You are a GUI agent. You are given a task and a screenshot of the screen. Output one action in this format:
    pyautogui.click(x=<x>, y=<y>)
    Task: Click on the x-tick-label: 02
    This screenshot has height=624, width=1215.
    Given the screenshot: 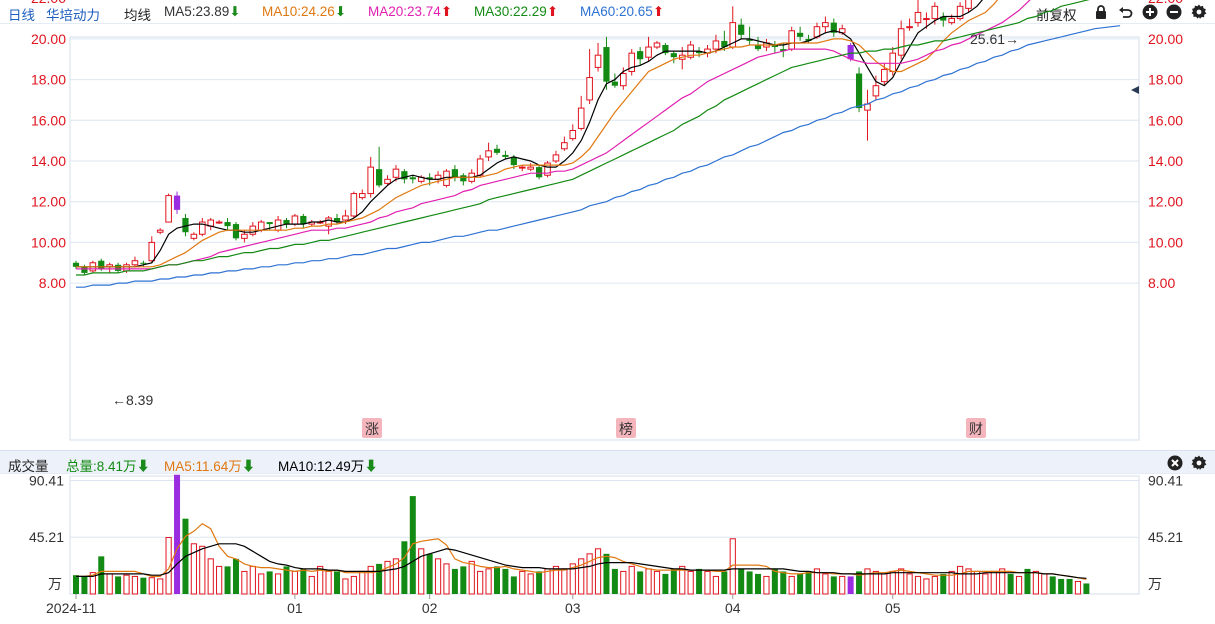 What is the action you would take?
    pyautogui.click(x=430, y=608)
    